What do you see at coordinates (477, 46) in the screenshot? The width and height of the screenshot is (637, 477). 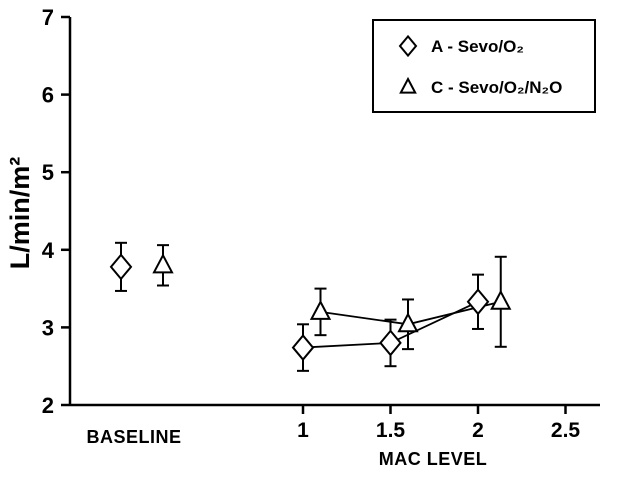 I see `legend-label: A - Sevo/O₂` at bounding box center [477, 46].